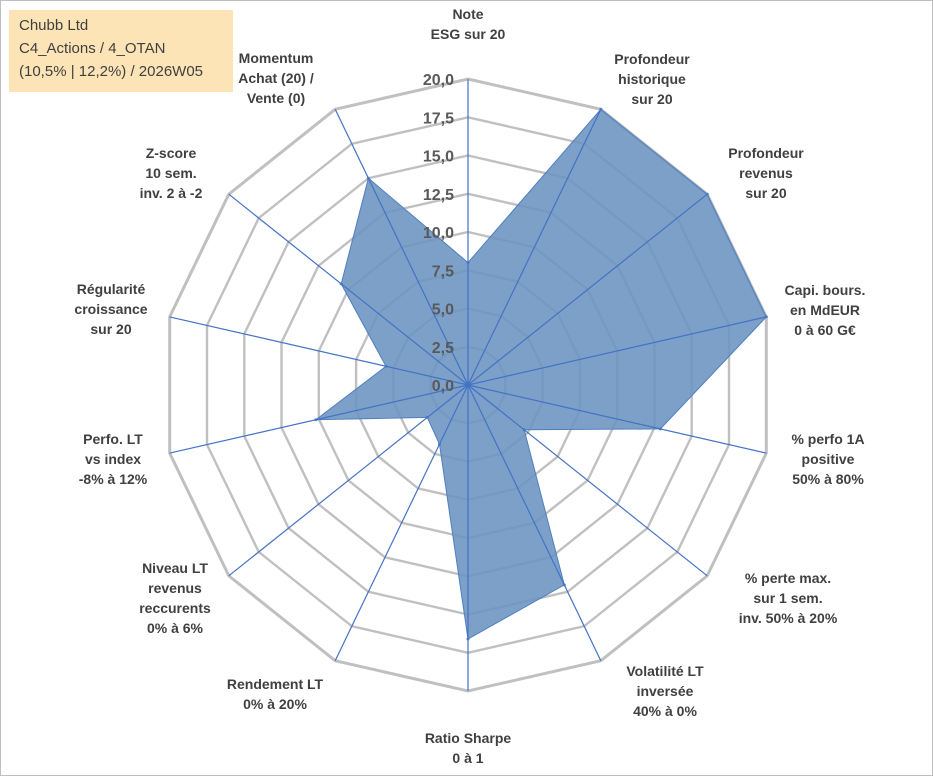 This screenshot has height=776, width=933. Describe the element at coordinates (651, 99) in the screenshot. I see `axis-label-1-line-2: sur 20` at that location.